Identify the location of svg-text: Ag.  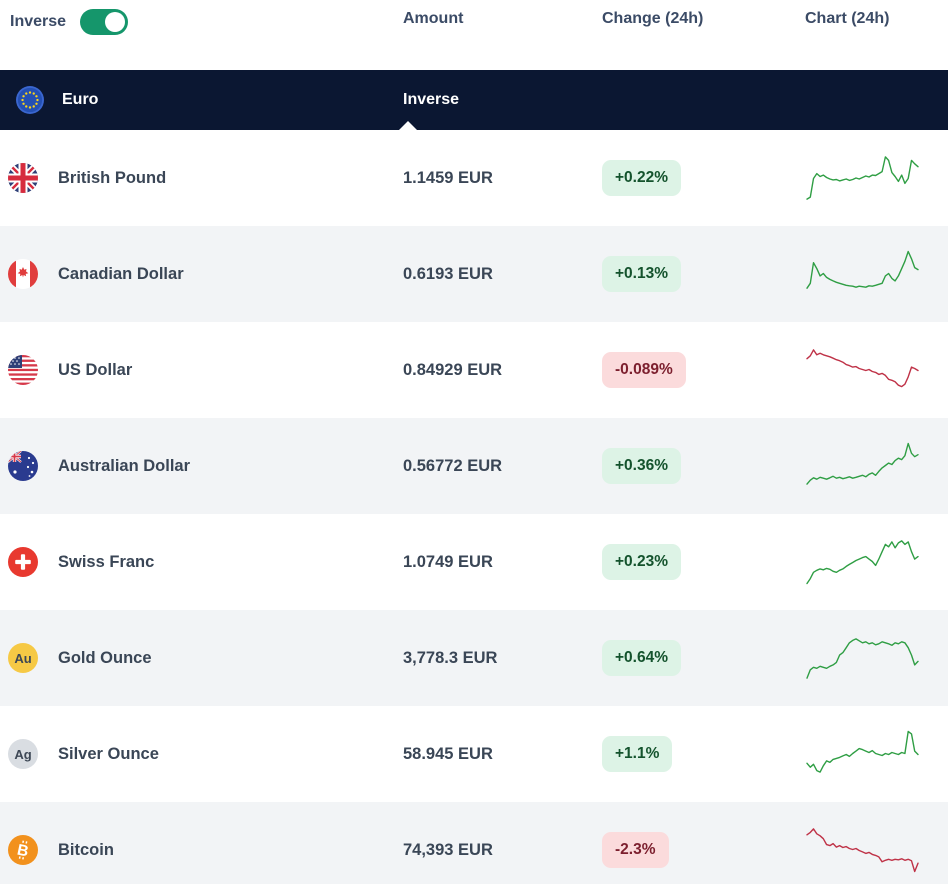
(22, 754).